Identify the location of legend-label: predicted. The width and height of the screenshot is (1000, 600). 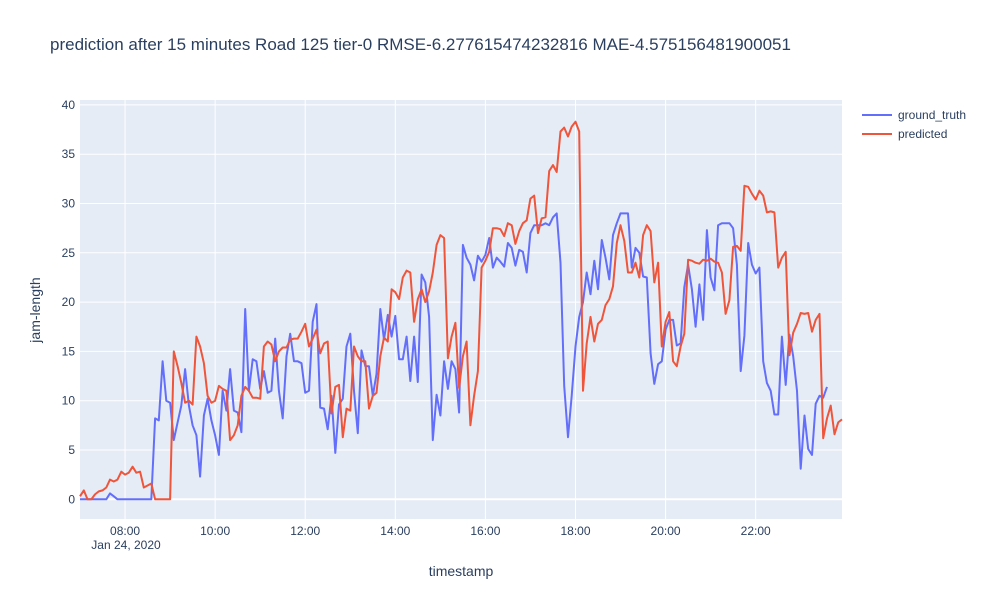
(922, 134).